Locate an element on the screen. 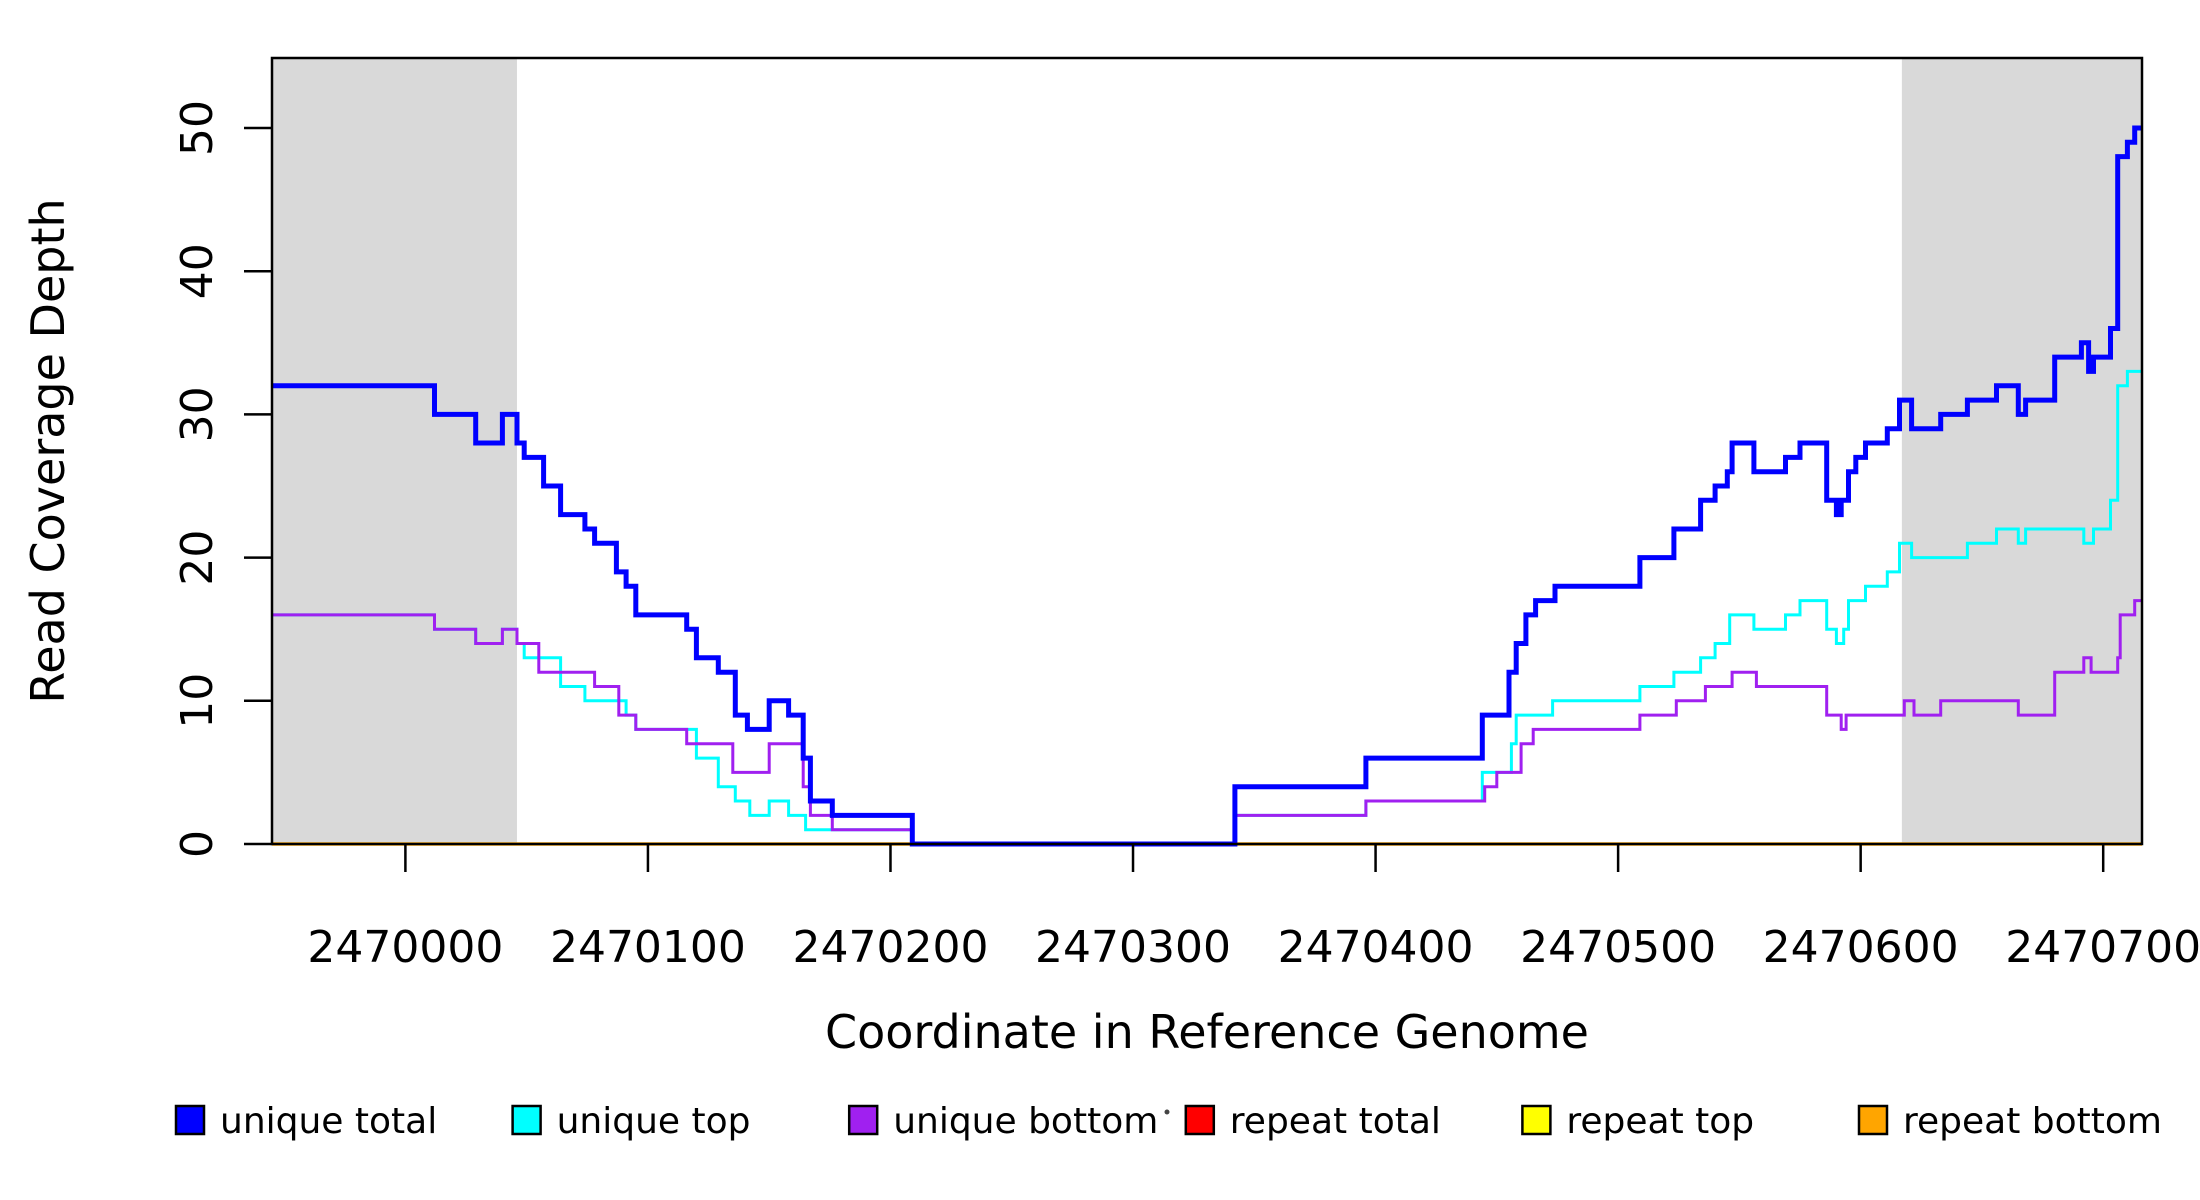 The image size is (2200, 1200). legend-item-repeat-top: repeat top is located at coordinates (1637, 1121).